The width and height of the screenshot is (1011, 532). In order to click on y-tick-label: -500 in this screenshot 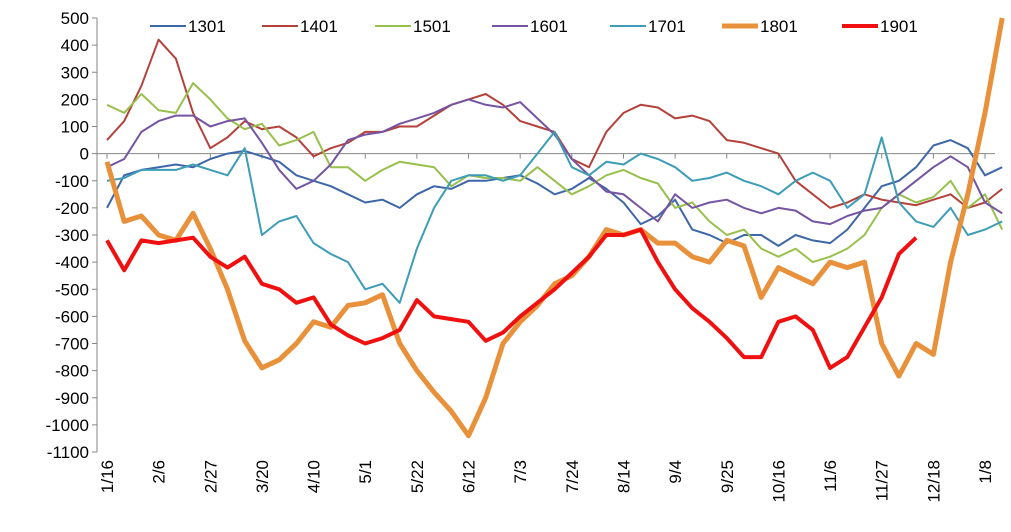, I will do `click(72, 289)`.